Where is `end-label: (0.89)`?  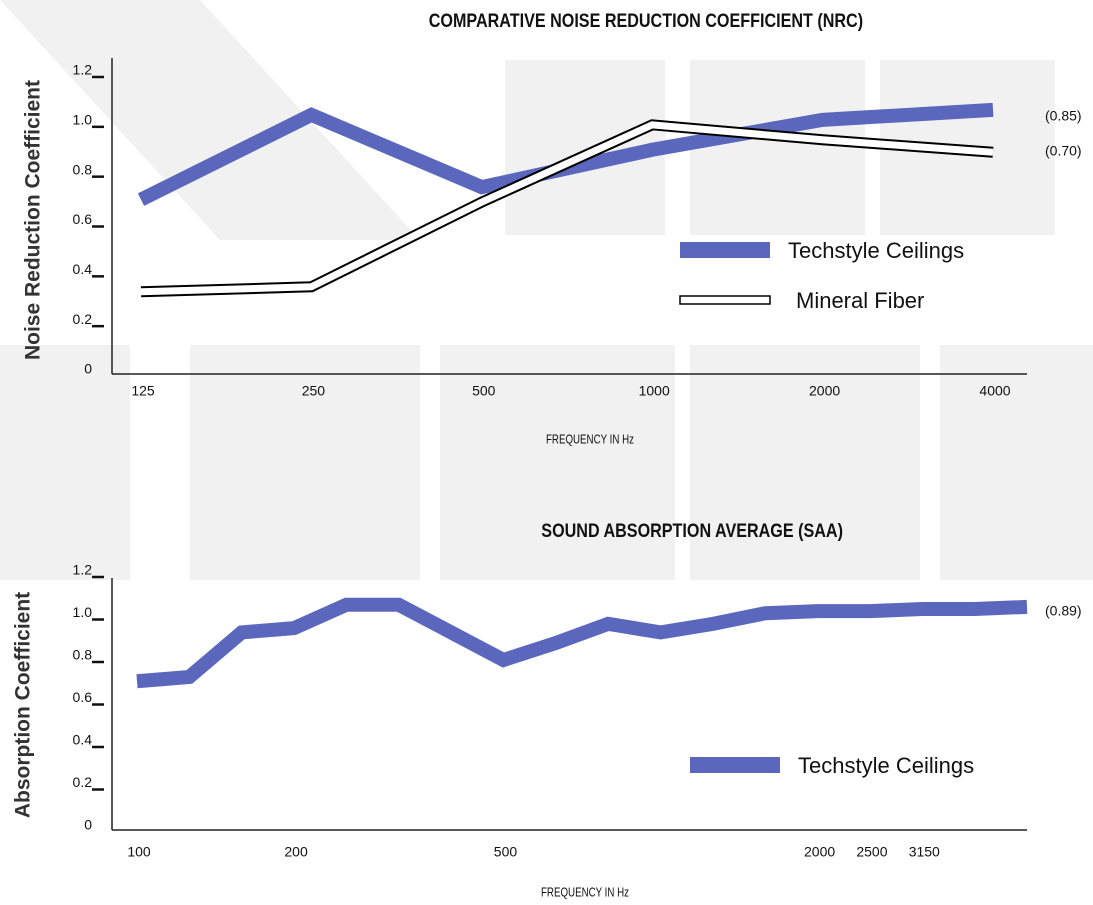
end-label: (0.89) is located at coordinates (1063, 611).